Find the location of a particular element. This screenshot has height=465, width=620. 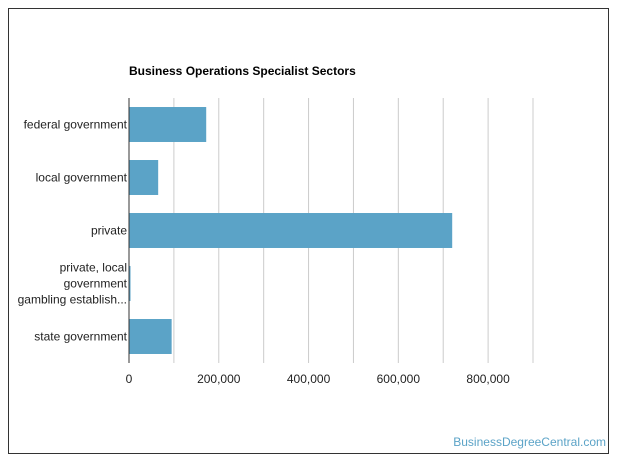

category-label: private is located at coordinates (109, 231).